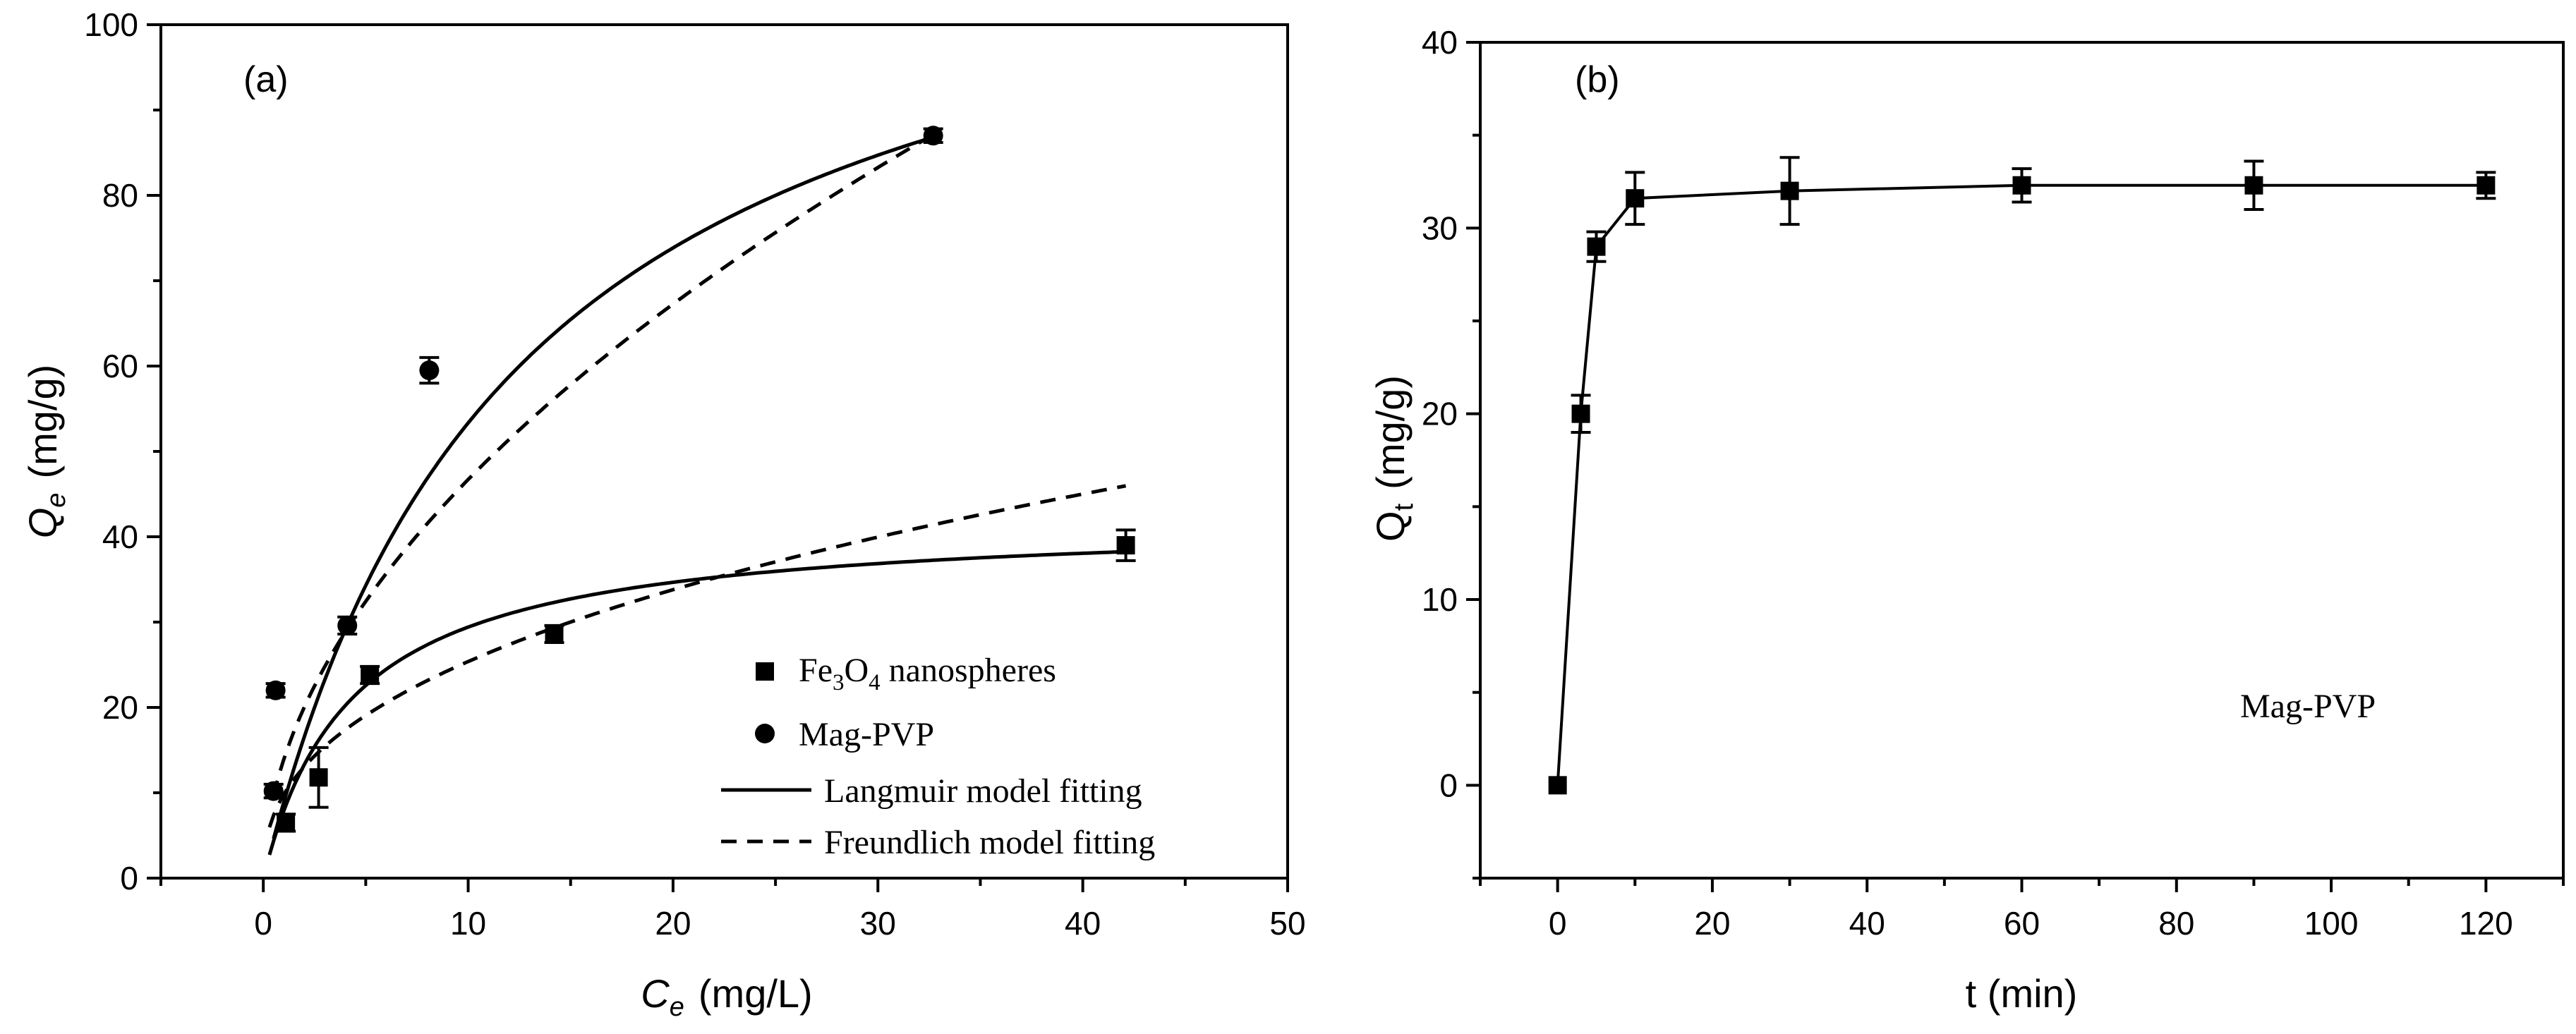 The width and height of the screenshot is (2576, 1034). I want to click on y-tick-label: 10, so click(1440, 599).